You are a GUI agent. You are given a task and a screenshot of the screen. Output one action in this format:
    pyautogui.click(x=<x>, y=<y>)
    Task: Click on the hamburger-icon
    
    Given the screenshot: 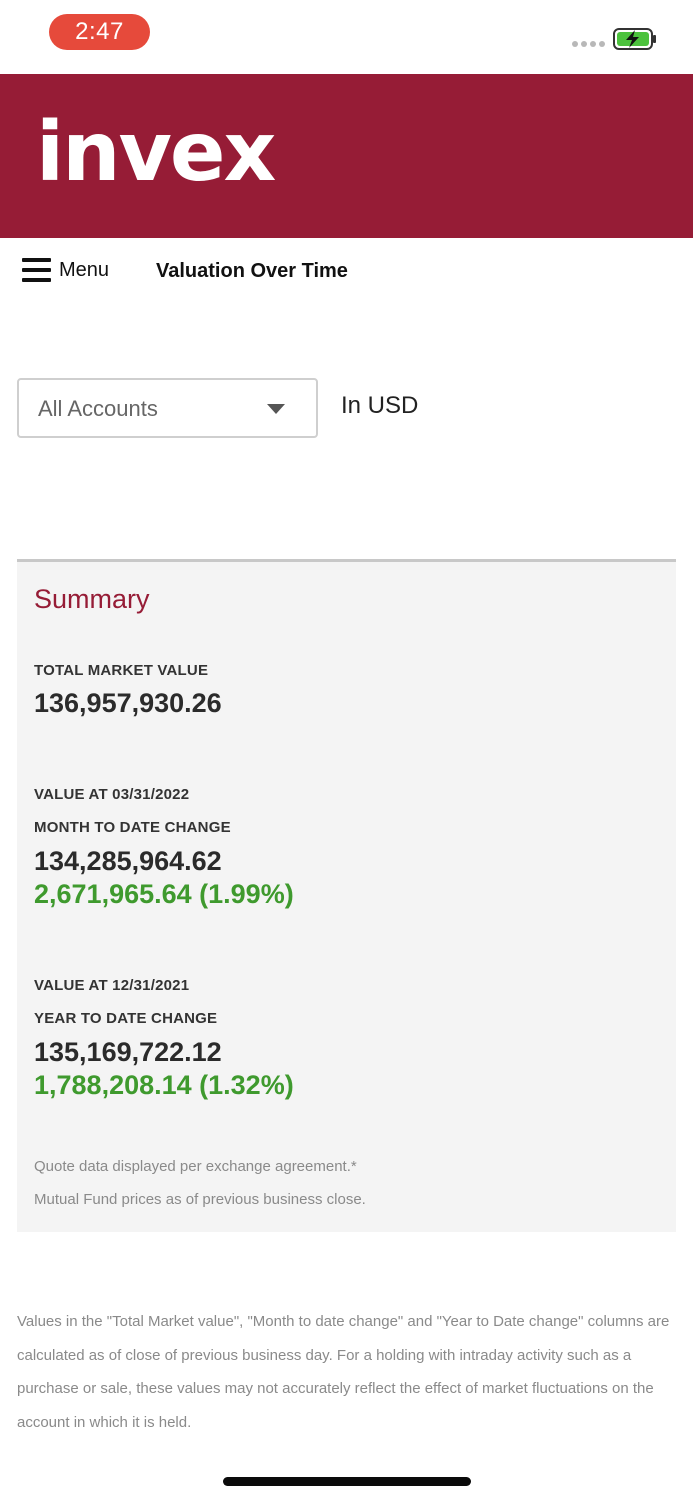 What is the action you would take?
    pyautogui.click(x=36, y=270)
    